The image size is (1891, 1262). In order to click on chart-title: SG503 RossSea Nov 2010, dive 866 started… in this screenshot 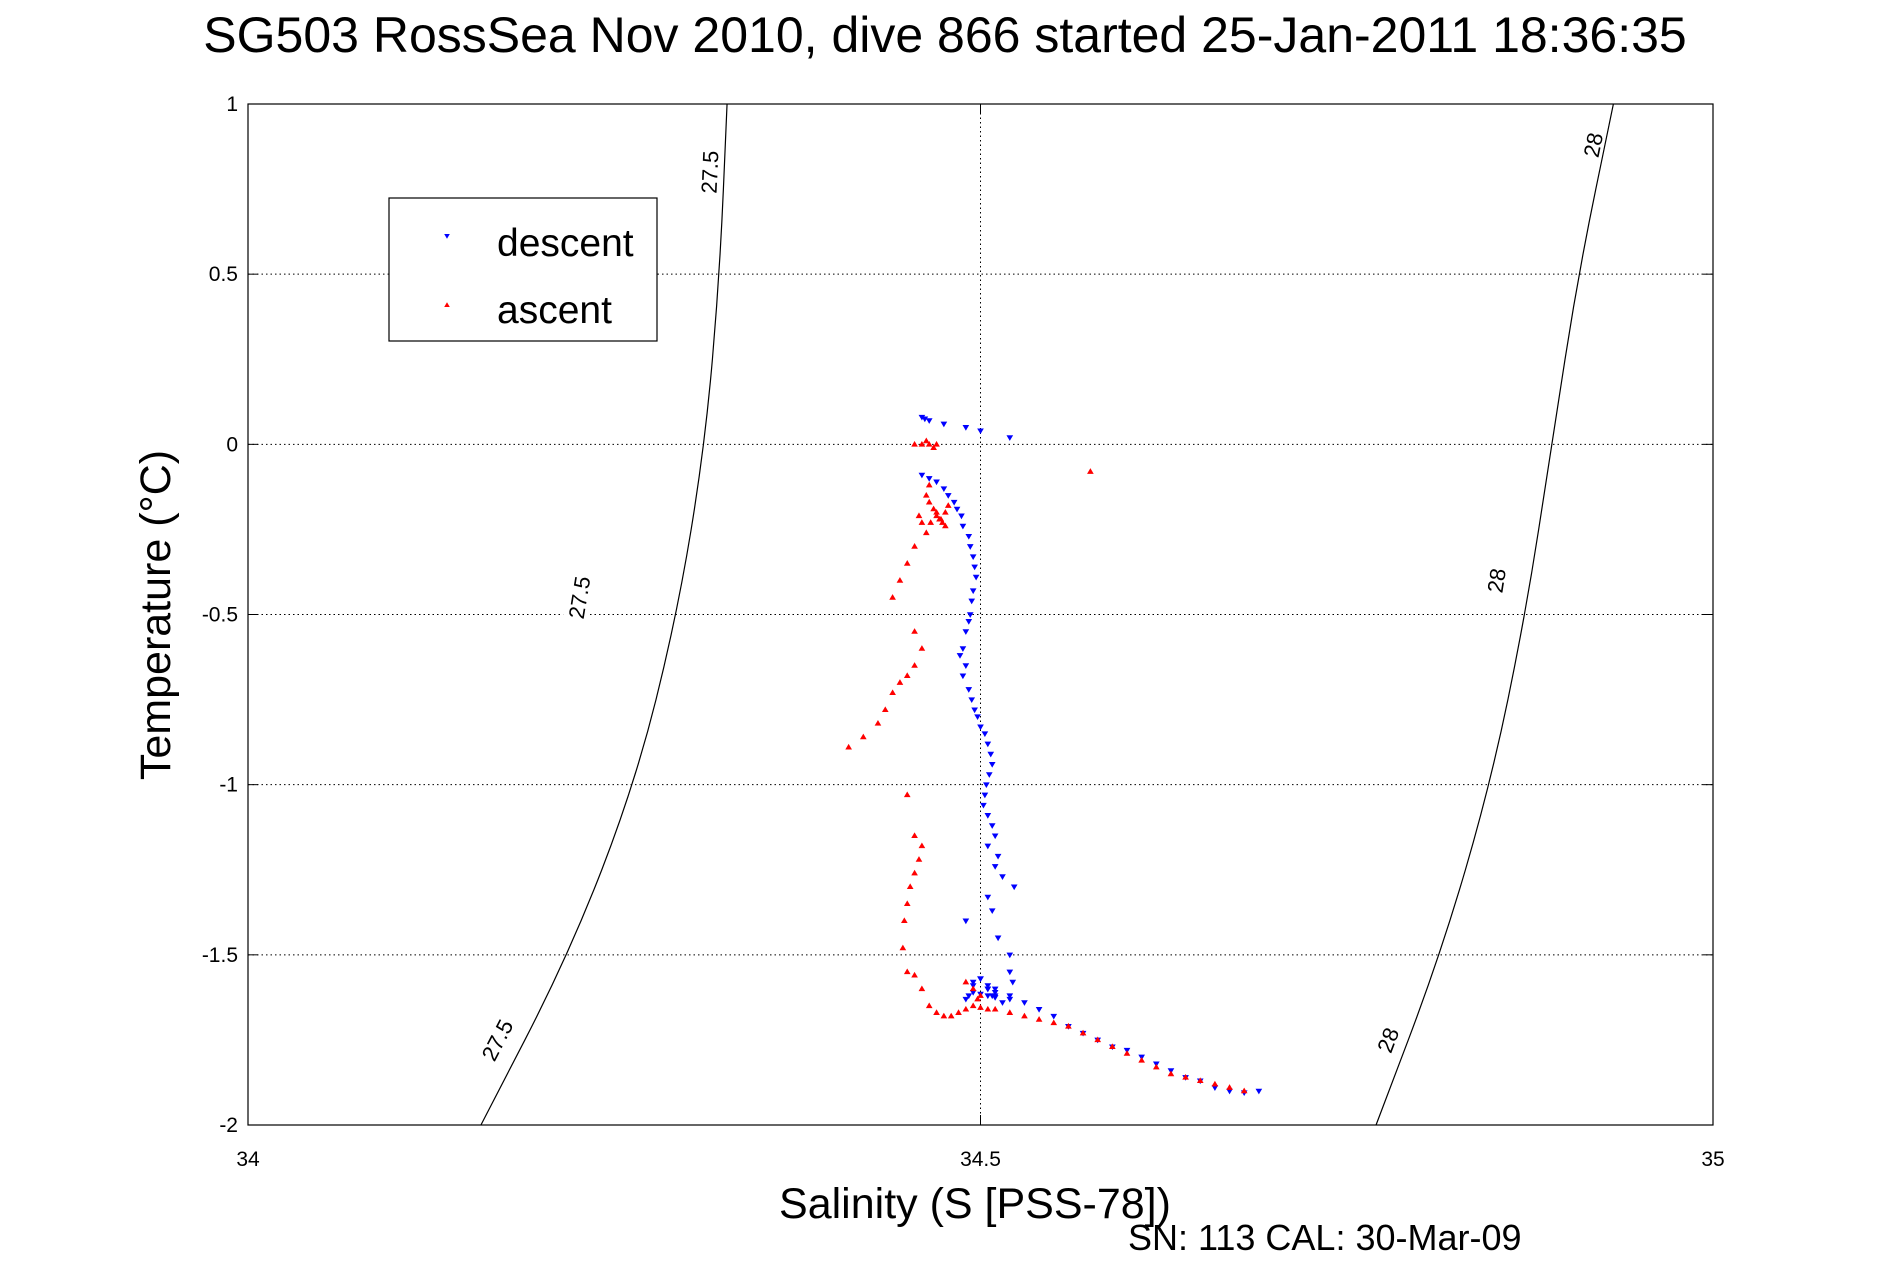, I will do `click(944, 35)`.